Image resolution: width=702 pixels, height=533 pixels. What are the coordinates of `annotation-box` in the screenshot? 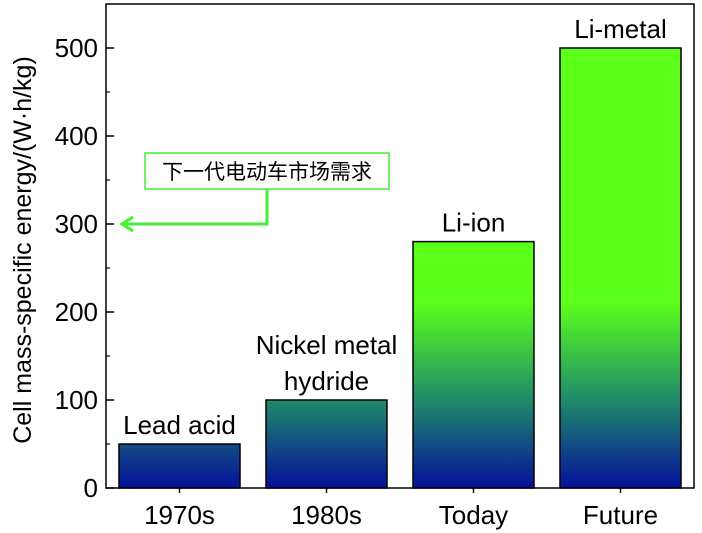 It's located at (267, 171).